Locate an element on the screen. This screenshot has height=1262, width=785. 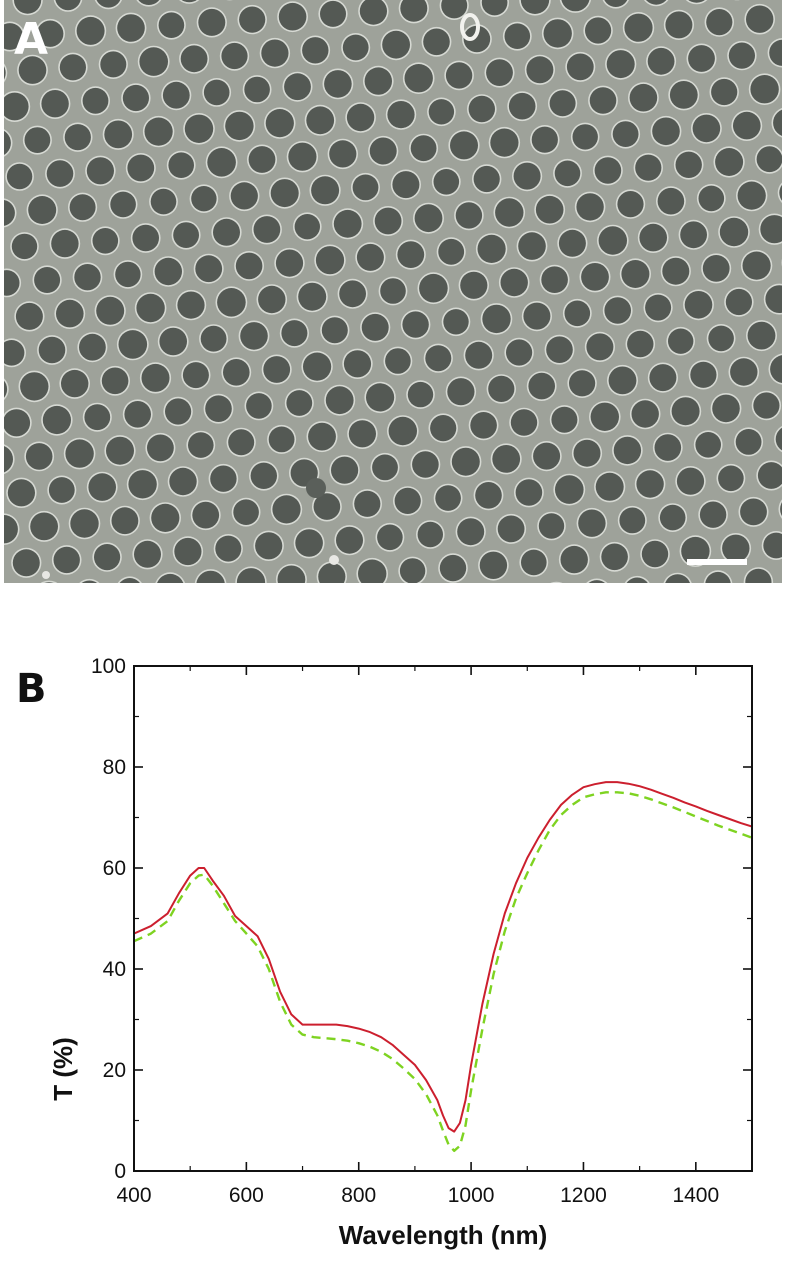
y-tick-label: 80 is located at coordinates (114, 767).